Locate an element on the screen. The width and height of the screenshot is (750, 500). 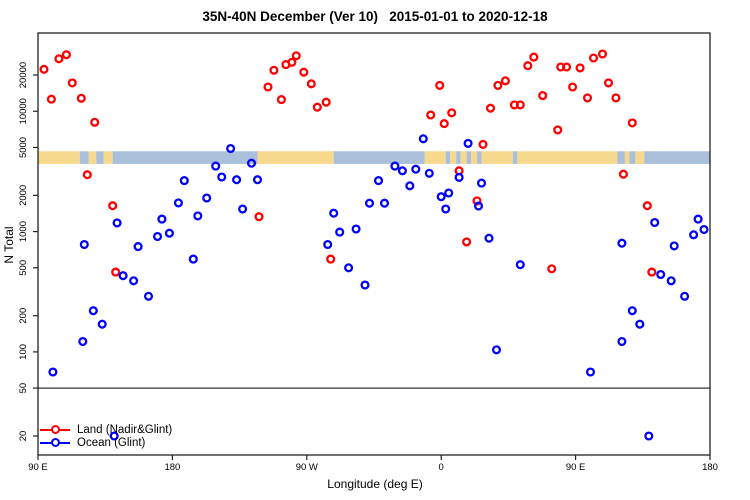
y-tick-label: 100 is located at coordinates (23, 352).